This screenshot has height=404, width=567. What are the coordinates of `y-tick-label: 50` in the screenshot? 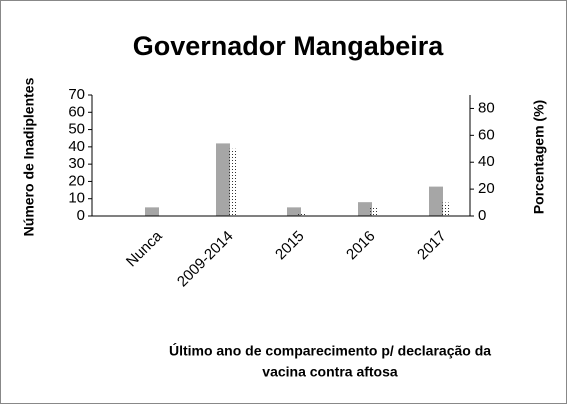 It's located at (76, 129).